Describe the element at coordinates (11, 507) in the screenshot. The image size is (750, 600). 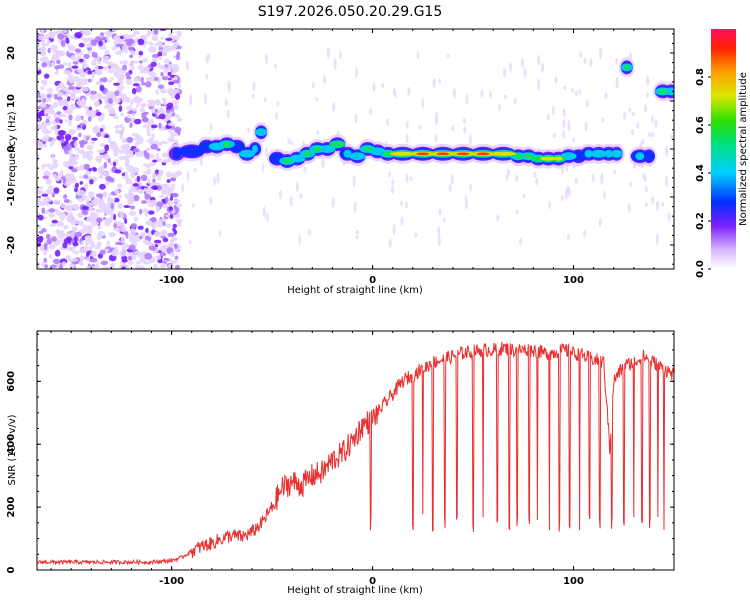
I see `y-tick-label: 200` at that location.